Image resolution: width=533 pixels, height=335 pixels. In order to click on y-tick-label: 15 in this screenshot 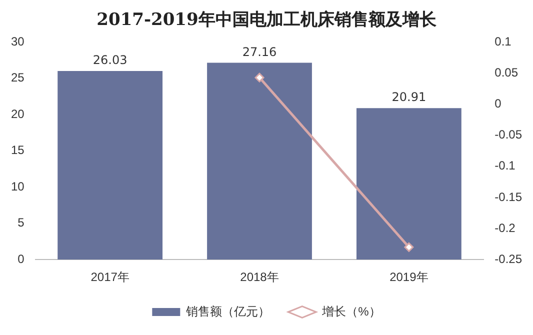, I will do `click(17, 150)`.